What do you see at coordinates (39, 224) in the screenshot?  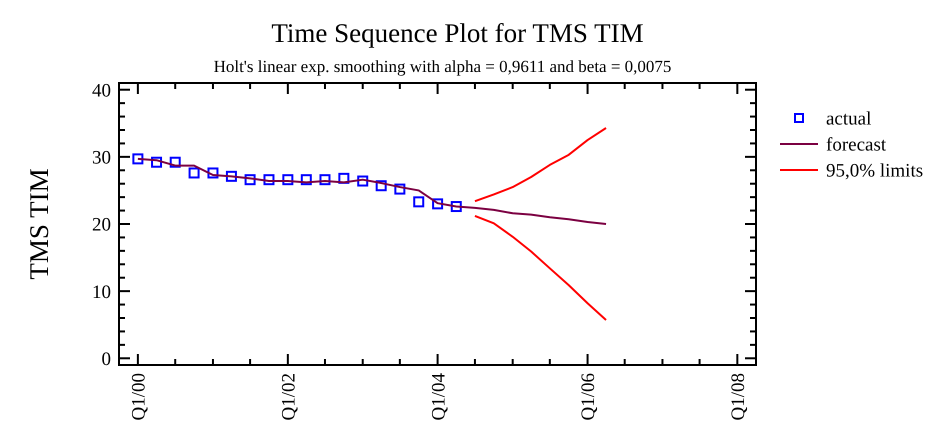 I see `y-axis-title: TMS TIM` at bounding box center [39, 224].